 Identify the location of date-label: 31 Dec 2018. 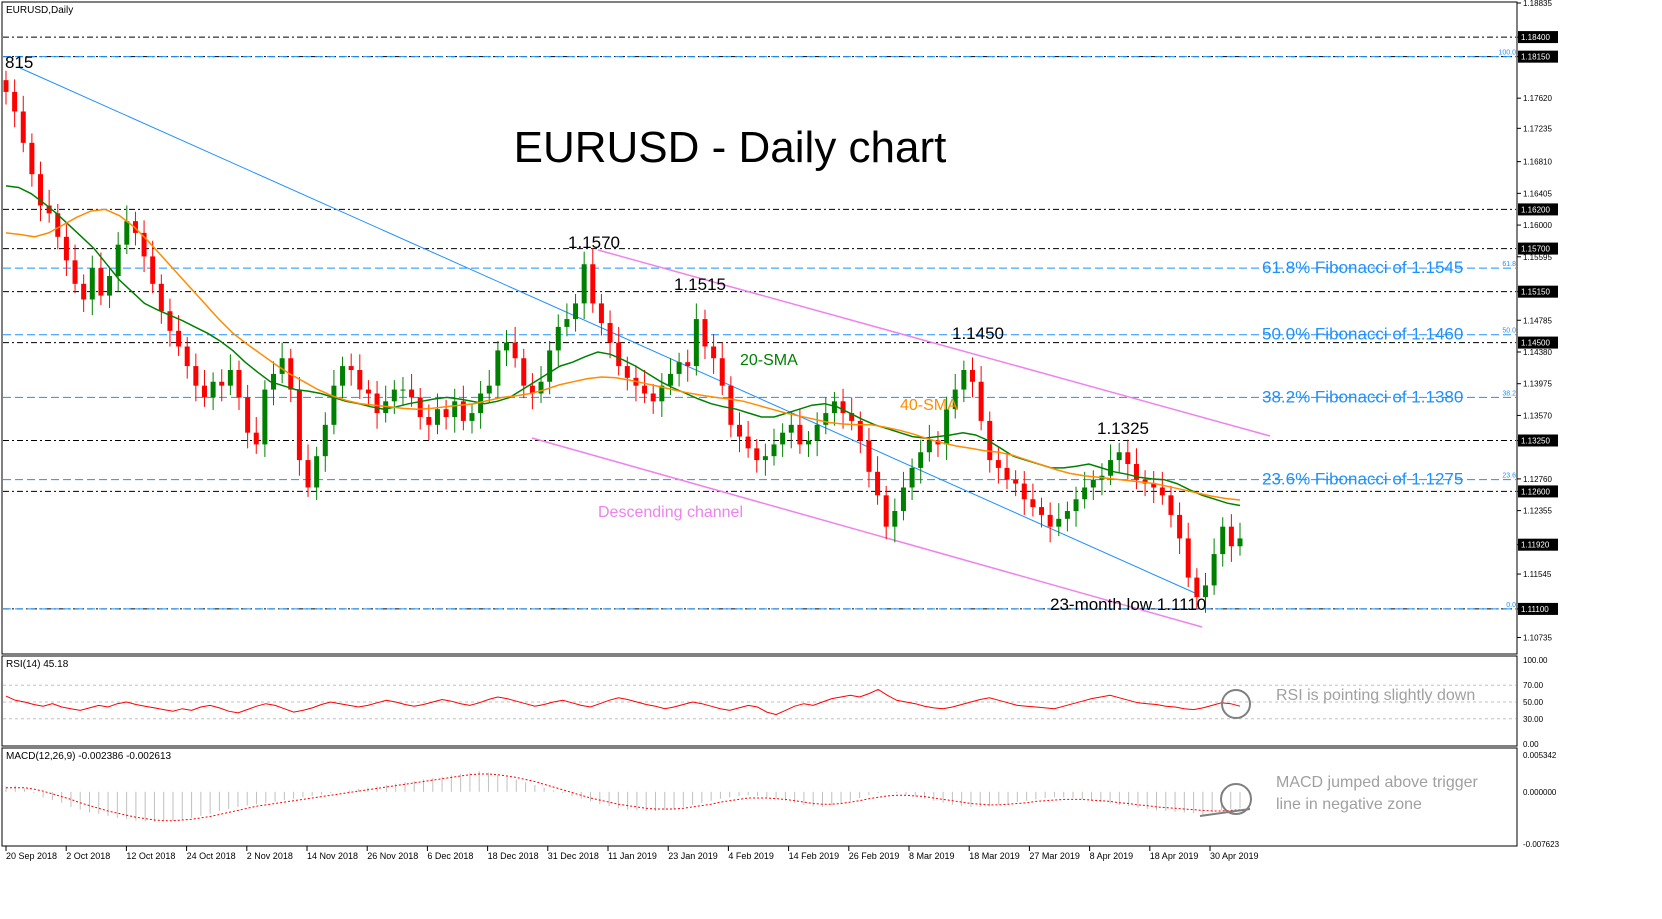
(573, 856).